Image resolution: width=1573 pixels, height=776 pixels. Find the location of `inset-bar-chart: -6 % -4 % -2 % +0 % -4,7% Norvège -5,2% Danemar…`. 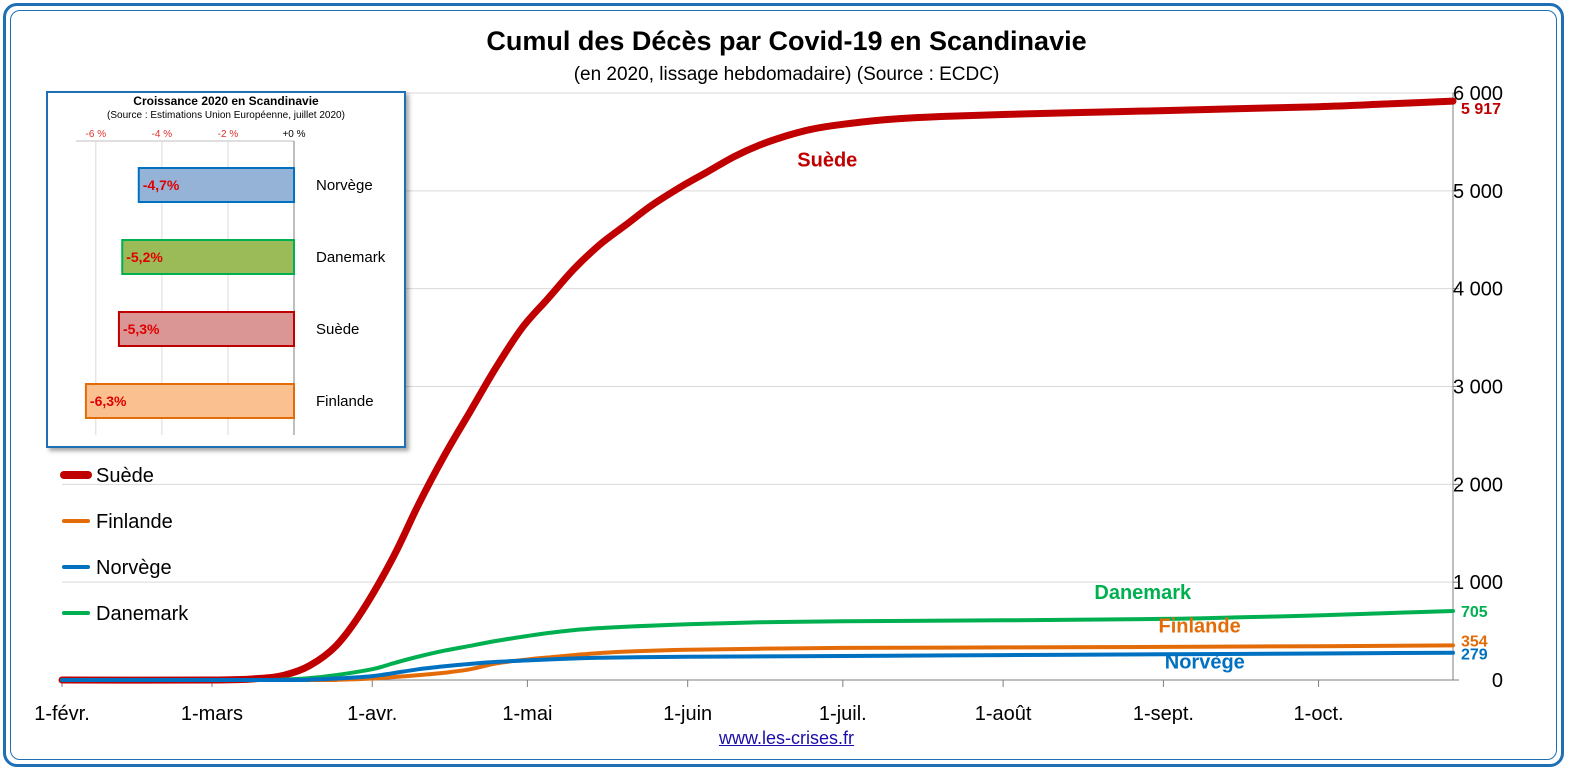

inset-bar-chart: -6 % -4 % -2 % +0 % -4,7% Norvège -5,2% Danemar… is located at coordinates (231, 282).